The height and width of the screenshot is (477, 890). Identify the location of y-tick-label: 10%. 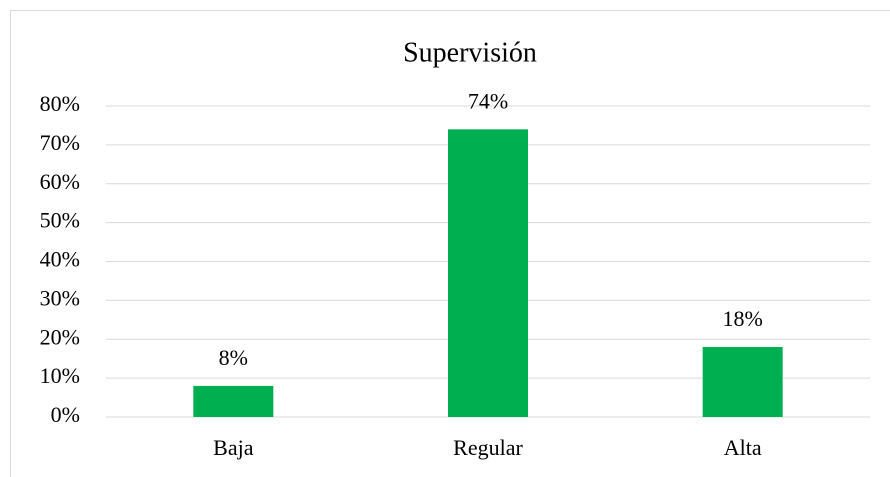
(60, 375).